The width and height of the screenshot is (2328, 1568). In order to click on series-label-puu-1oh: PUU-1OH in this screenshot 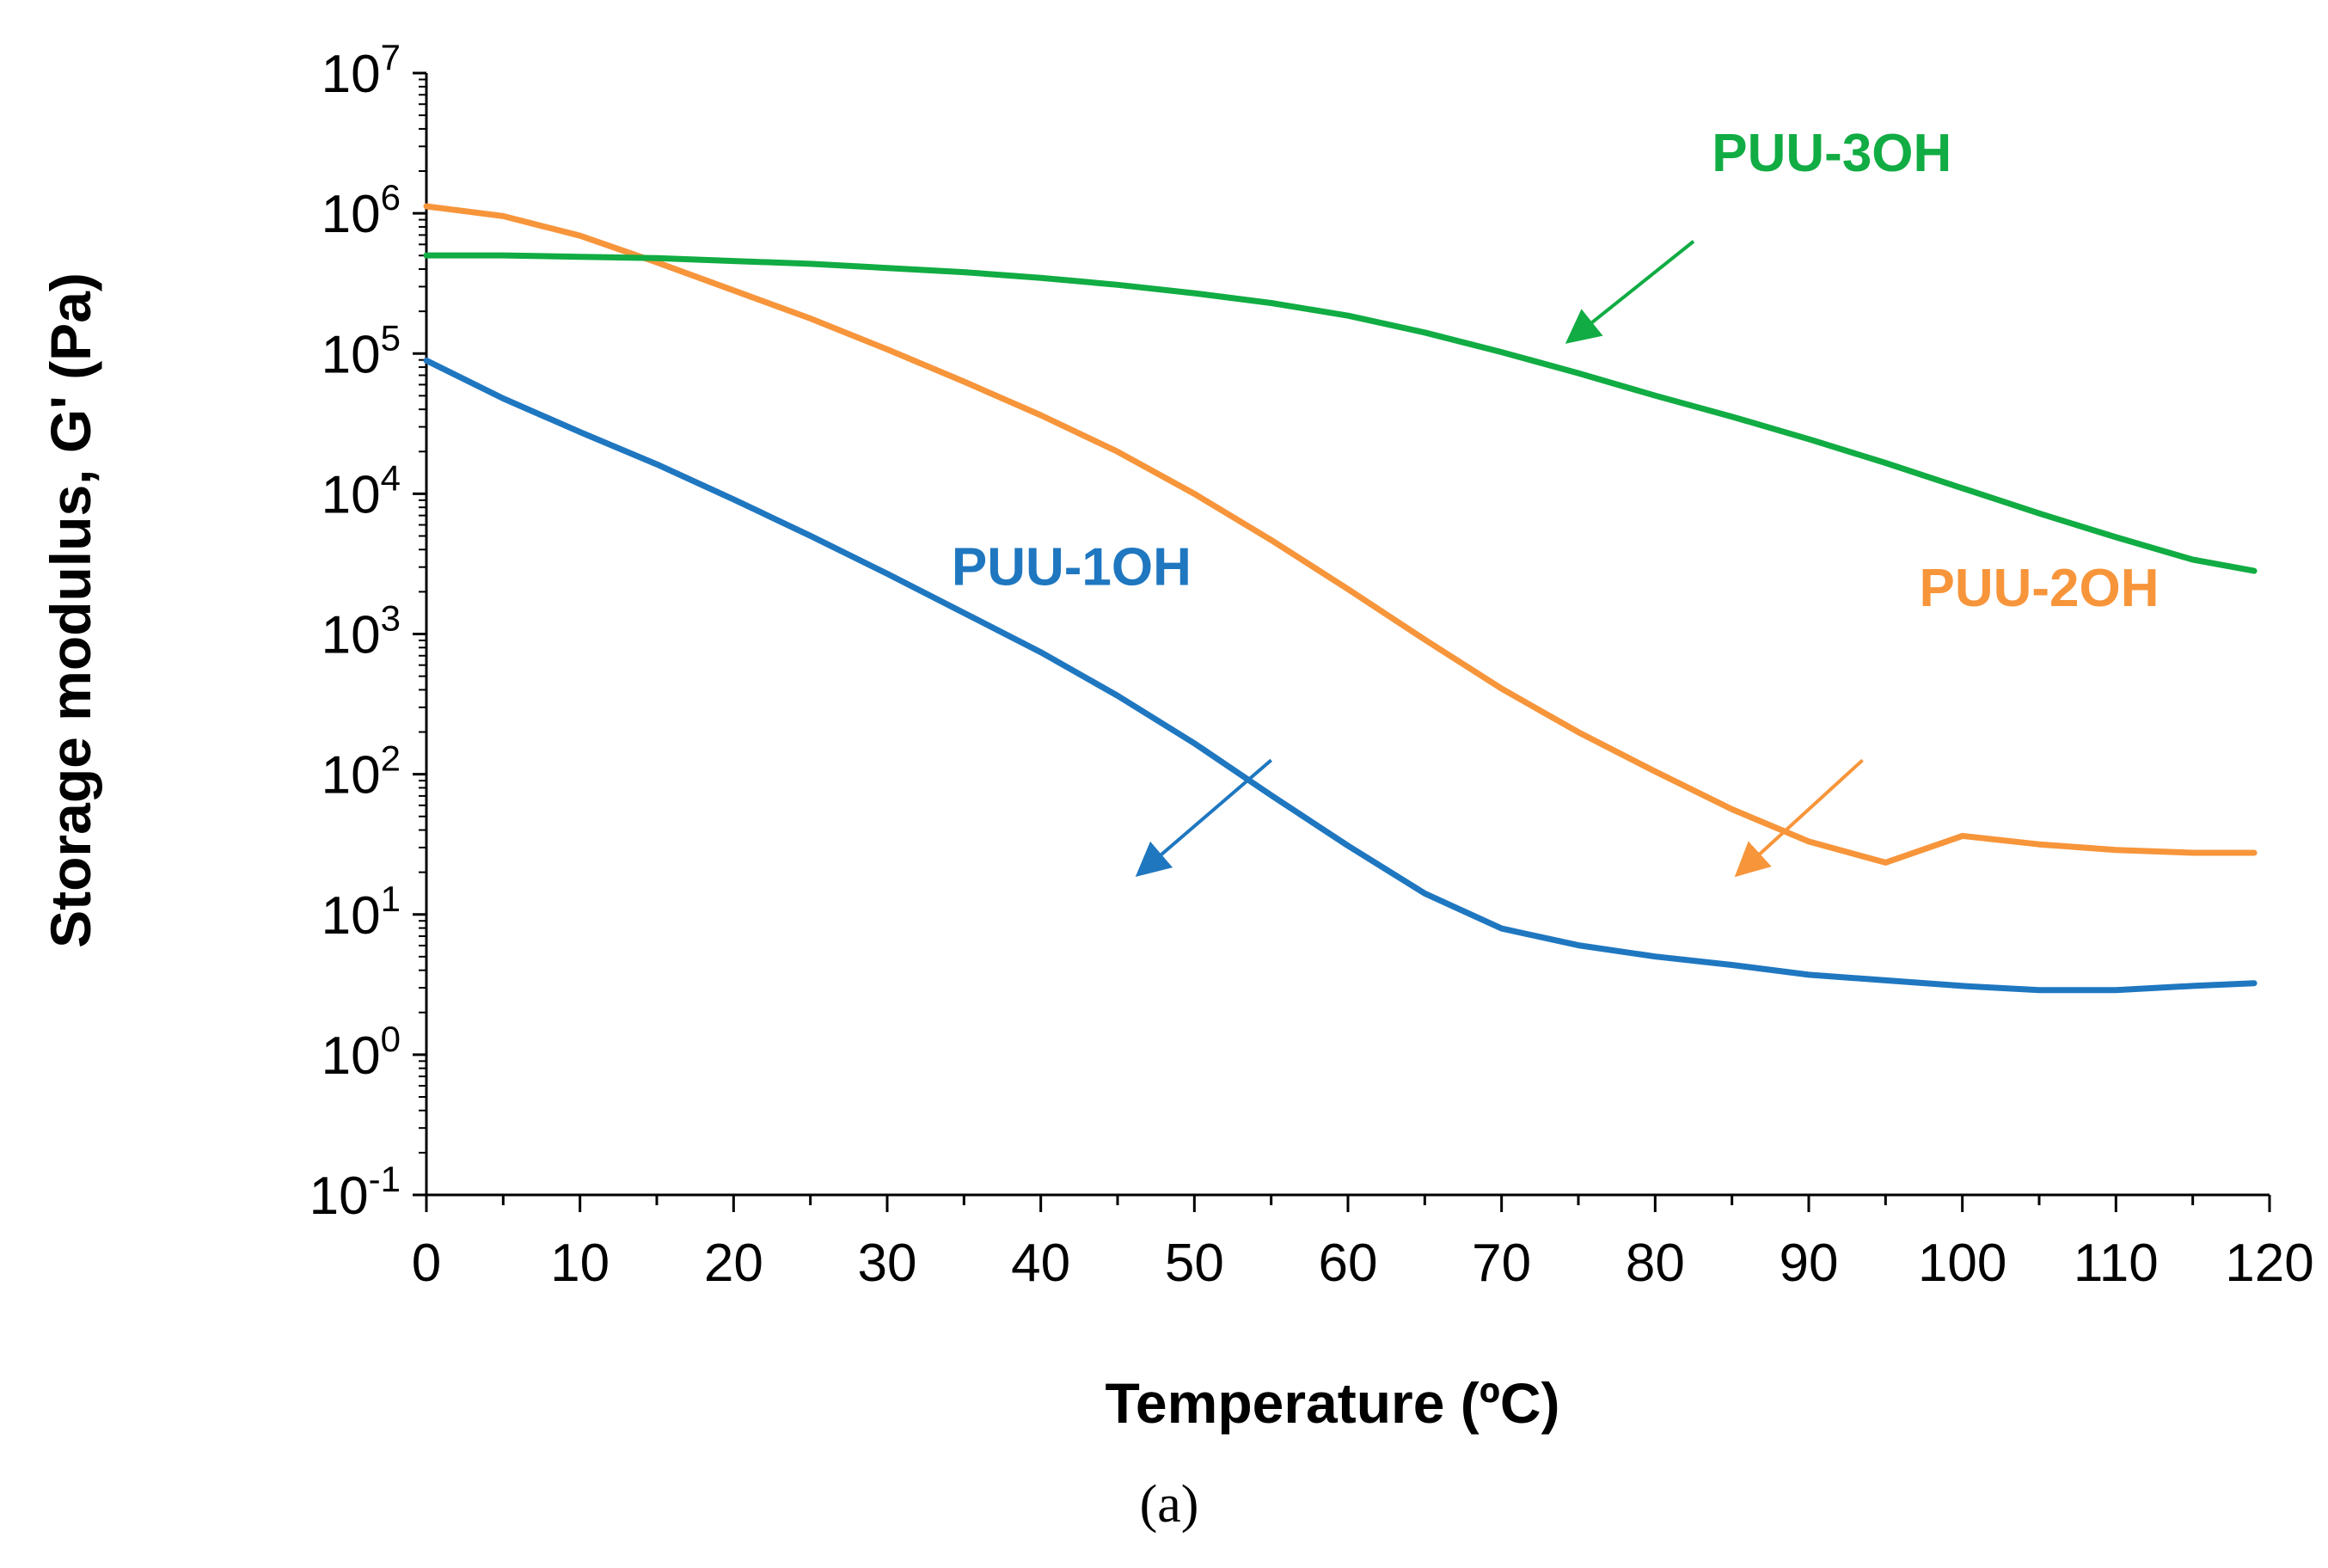, I will do `click(1072, 567)`.